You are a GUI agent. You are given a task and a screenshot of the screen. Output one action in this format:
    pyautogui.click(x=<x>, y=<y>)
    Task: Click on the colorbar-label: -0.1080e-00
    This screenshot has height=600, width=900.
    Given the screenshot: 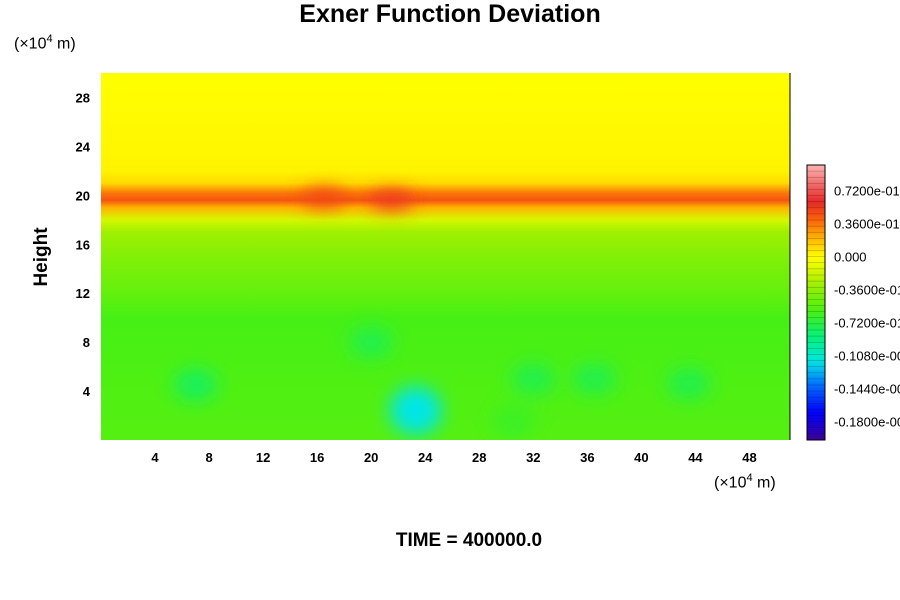 What is the action you would take?
    pyautogui.click(x=867, y=356)
    